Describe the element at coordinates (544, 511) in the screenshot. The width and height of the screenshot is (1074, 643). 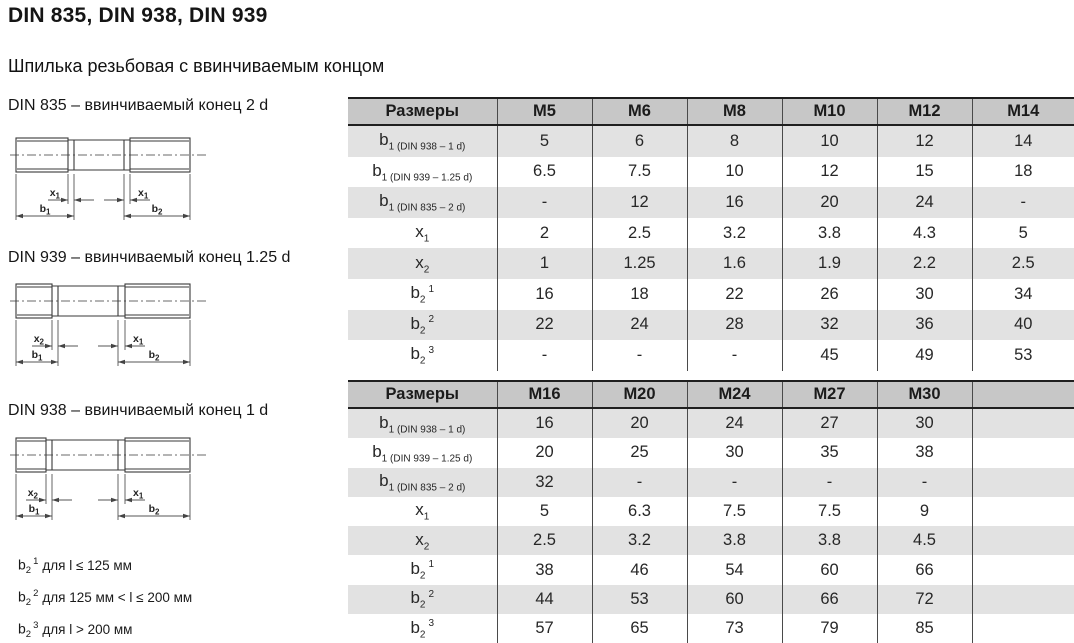
I see `table-cell: 5` at that location.